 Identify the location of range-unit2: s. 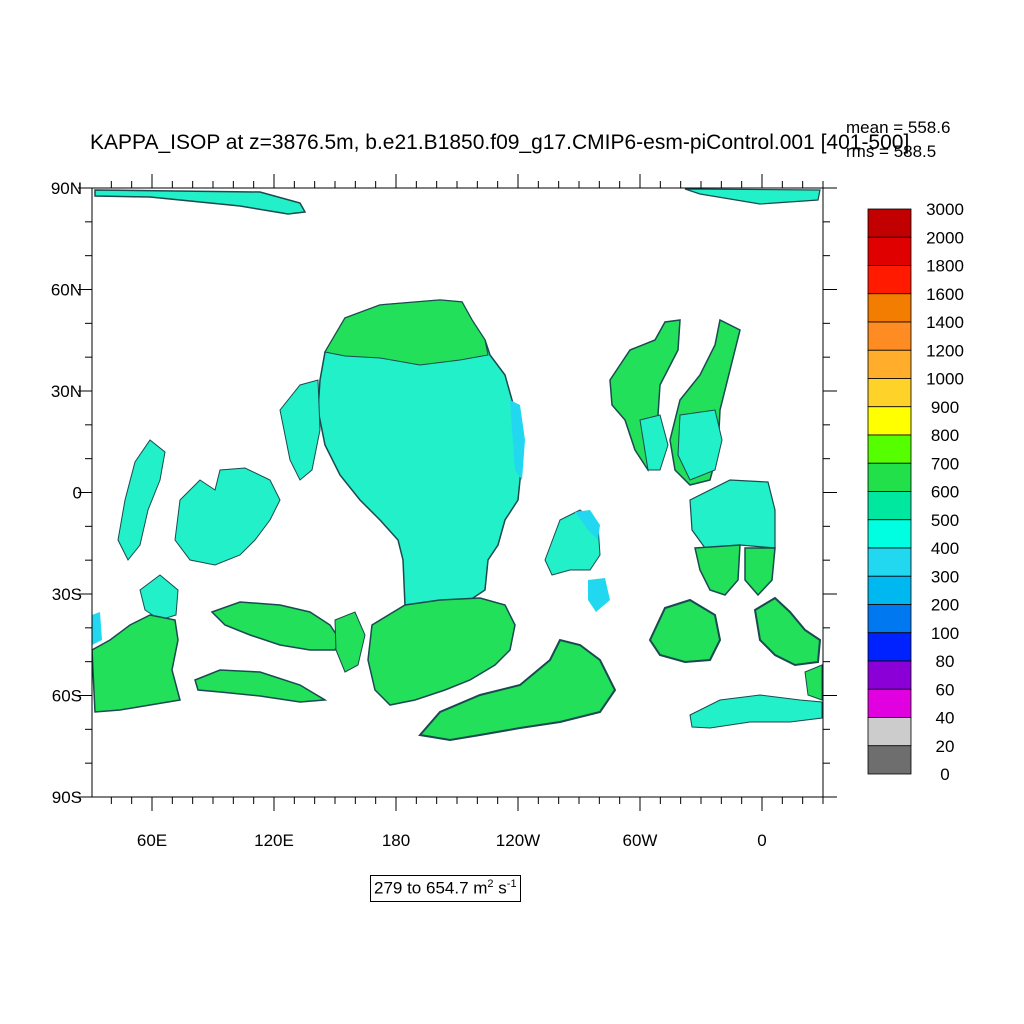
(500, 888).